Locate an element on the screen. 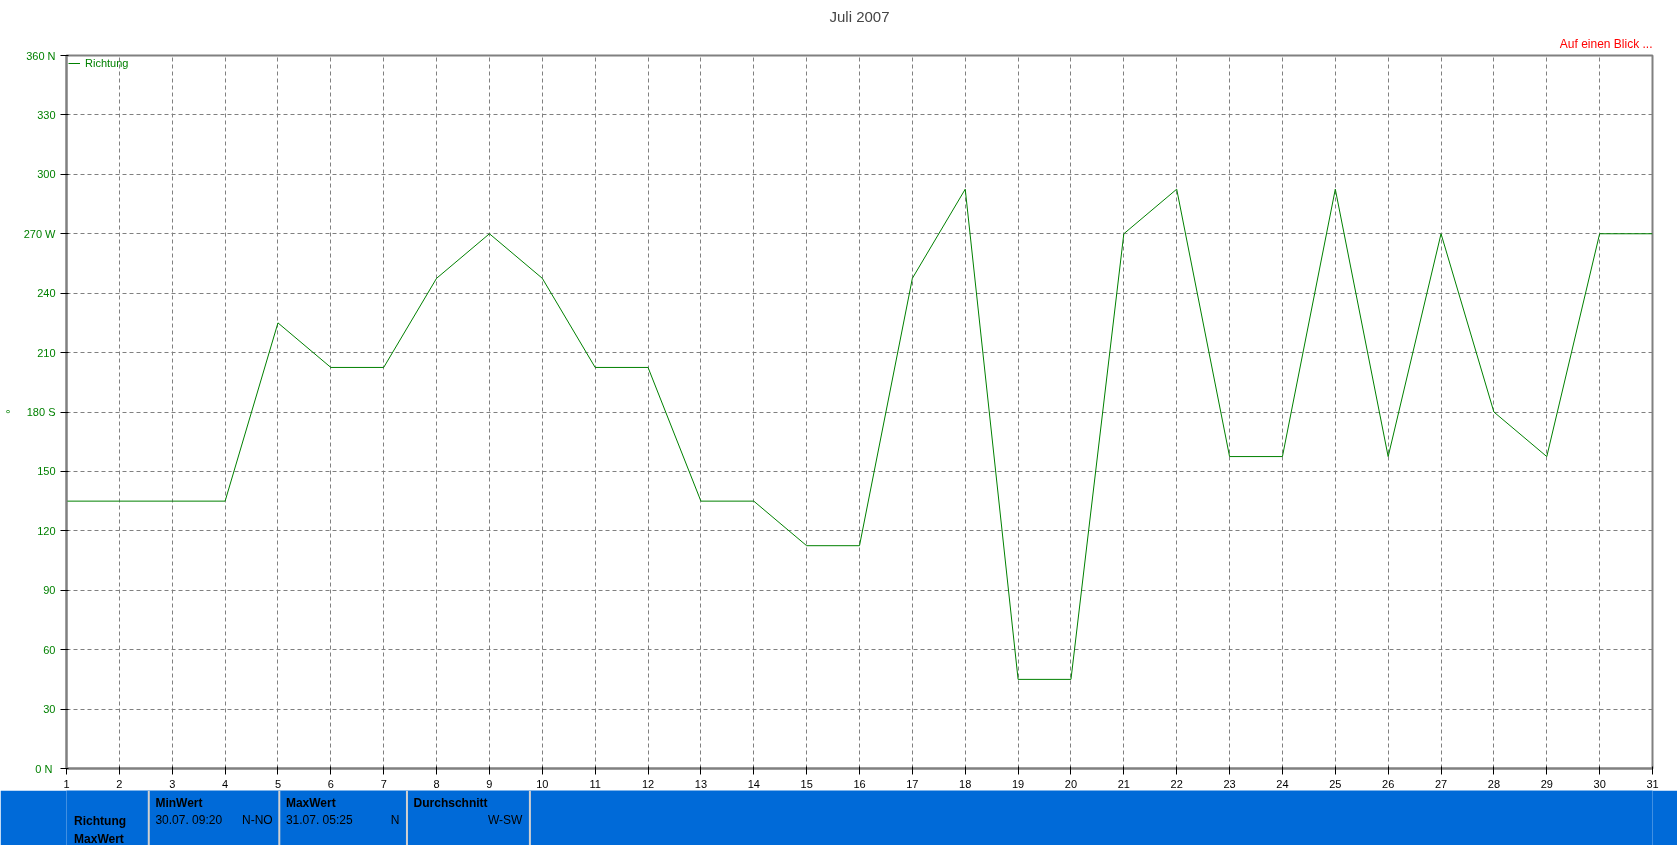 The image size is (1677, 851). x-tick-label: 30 is located at coordinates (1599, 783).